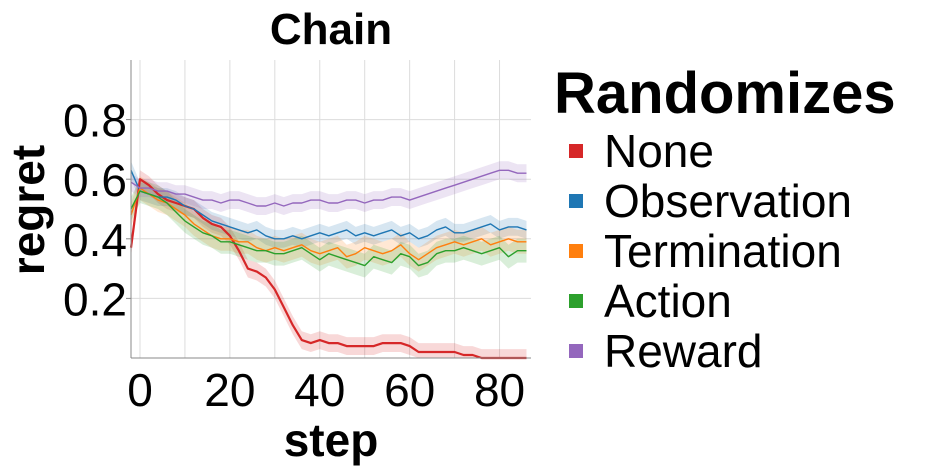  I want to click on legend-label-action: Action, so click(668, 301).